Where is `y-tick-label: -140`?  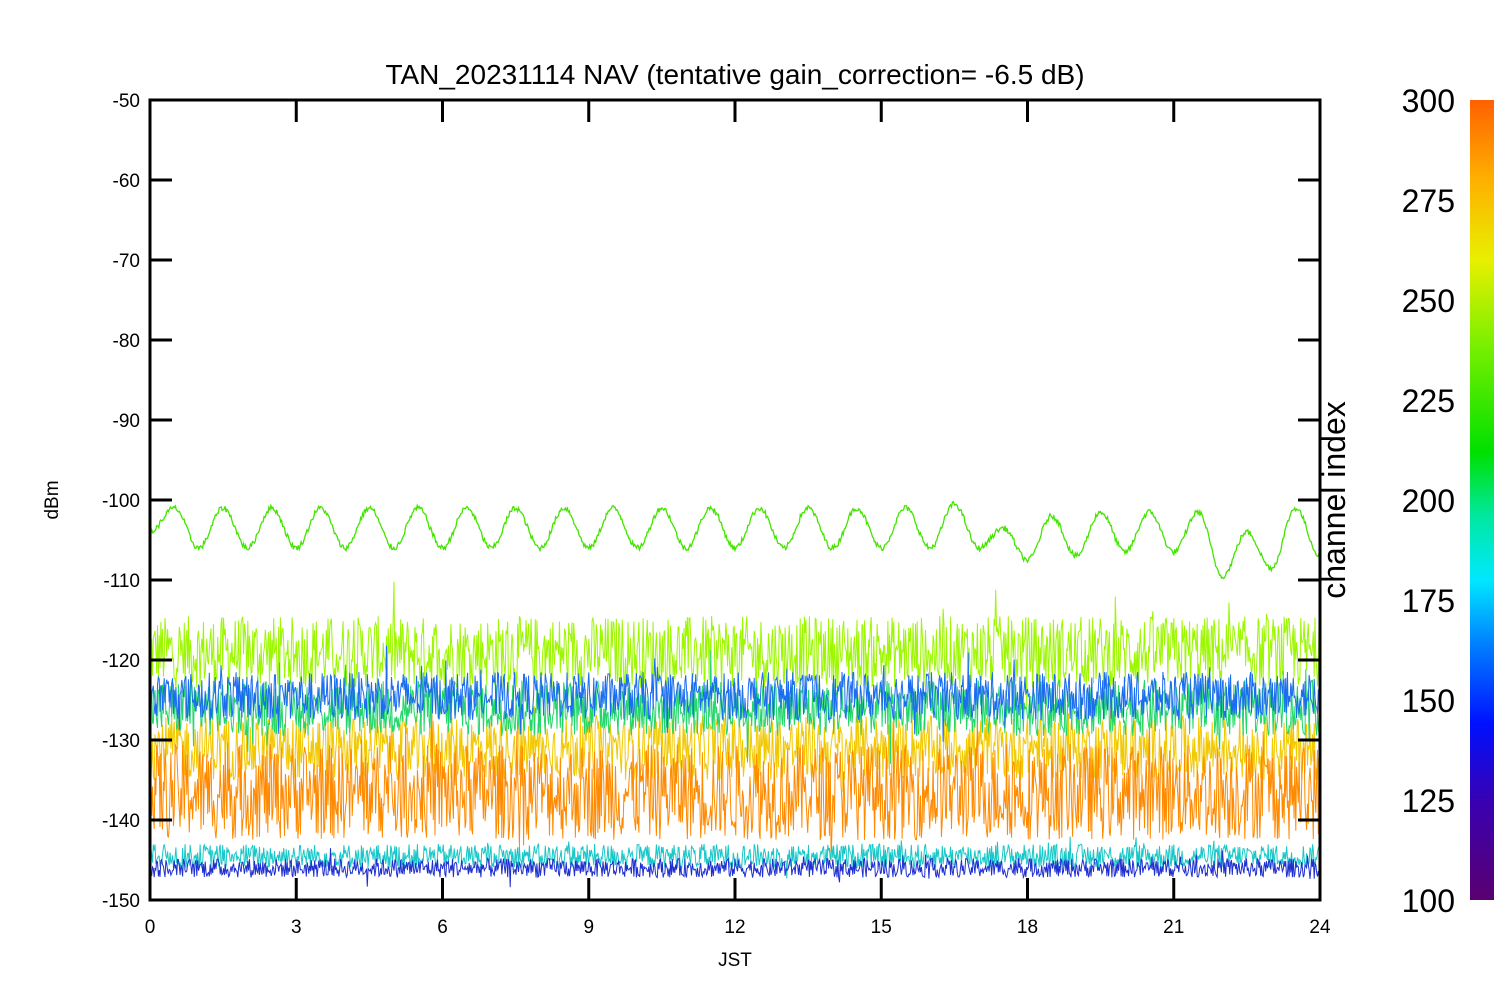
y-tick-label: -140 is located at coordinates (121, 821).